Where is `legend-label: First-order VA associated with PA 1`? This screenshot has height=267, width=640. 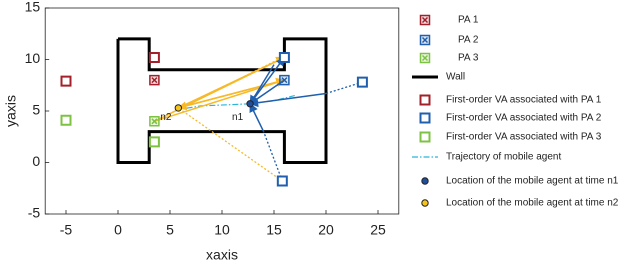
legend-label: First-order VA associated with PA 1 is located at coordinates (524, 100).